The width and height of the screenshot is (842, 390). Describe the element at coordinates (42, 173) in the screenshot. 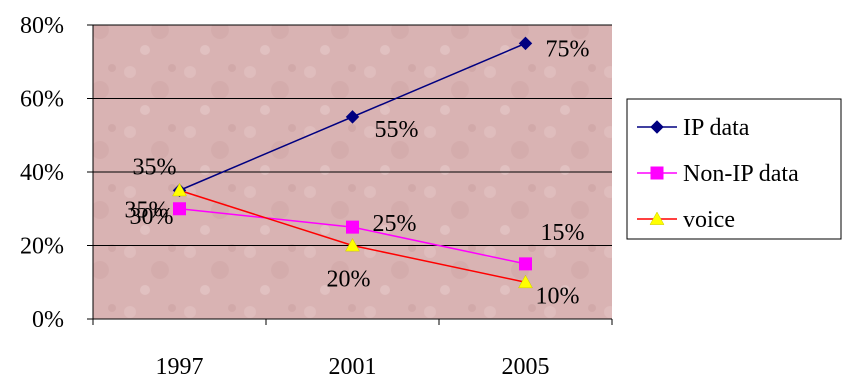

I see `y-tick-label: 40%` at that location.